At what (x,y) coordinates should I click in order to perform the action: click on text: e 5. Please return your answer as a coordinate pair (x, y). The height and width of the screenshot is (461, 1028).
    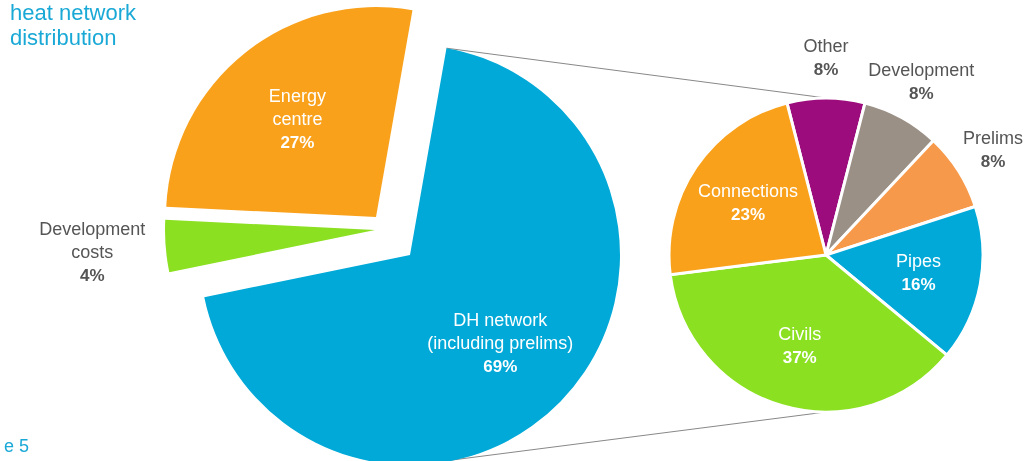
    Looking at the image, I should click on (17, 446).